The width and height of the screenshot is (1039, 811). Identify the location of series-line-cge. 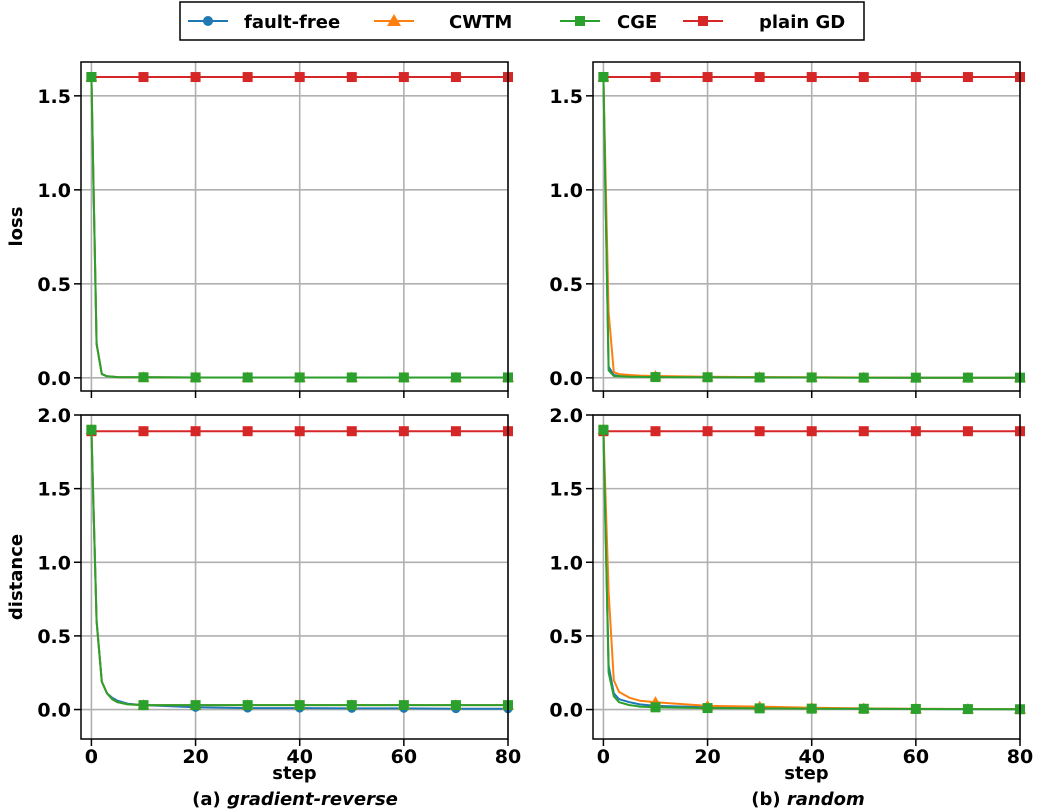
(811, 570).